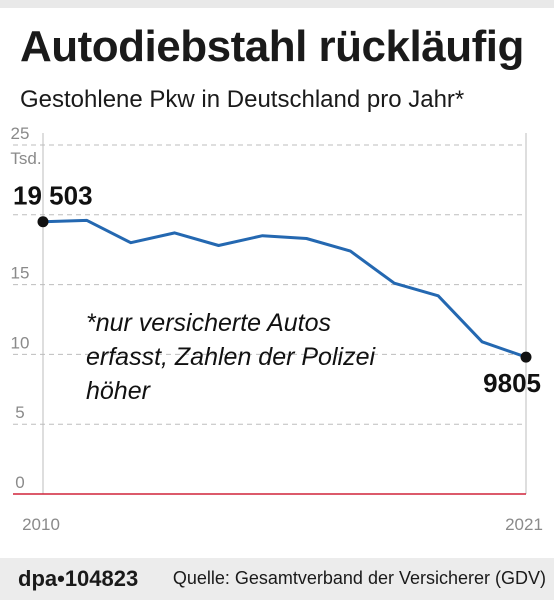 This screenshot has width=554, height=600. Describe the element at coordinates (53, 196) in the screenshot. I see `data-label-start: 19 503` at that location.